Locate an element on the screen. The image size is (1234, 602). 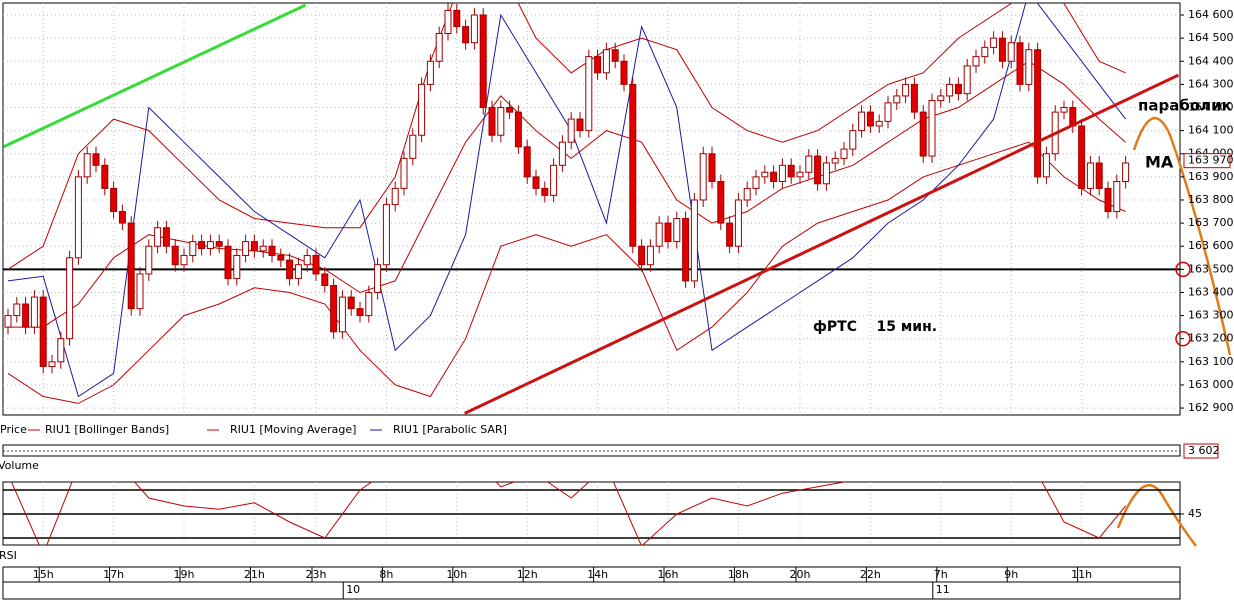
y-tick-label: 164 600 is located at coordinates (1211, 14).